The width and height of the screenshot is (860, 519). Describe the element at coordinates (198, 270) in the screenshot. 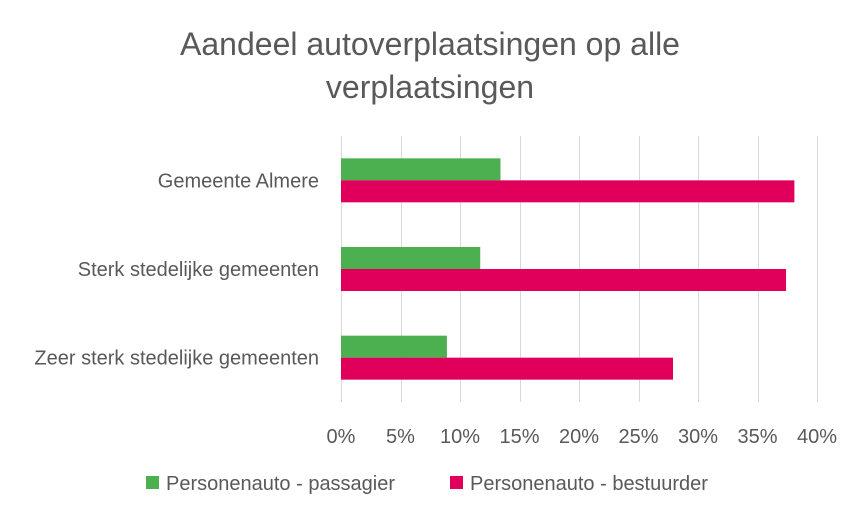

I see `category-label: Sterk stedelijke gemeenten` at that location.